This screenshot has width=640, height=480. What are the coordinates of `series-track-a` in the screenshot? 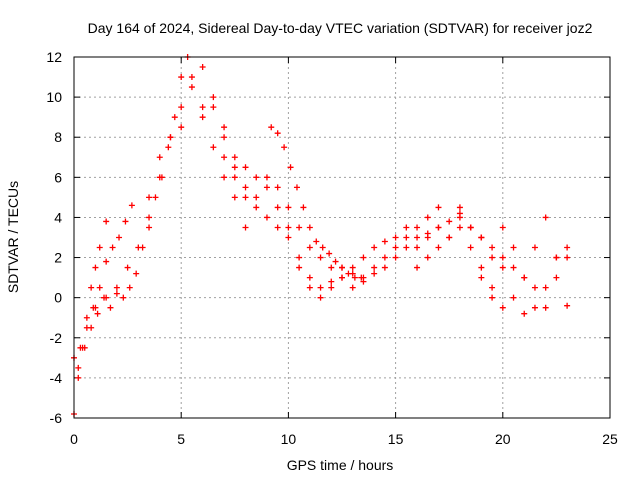 It's located at (90, 317).